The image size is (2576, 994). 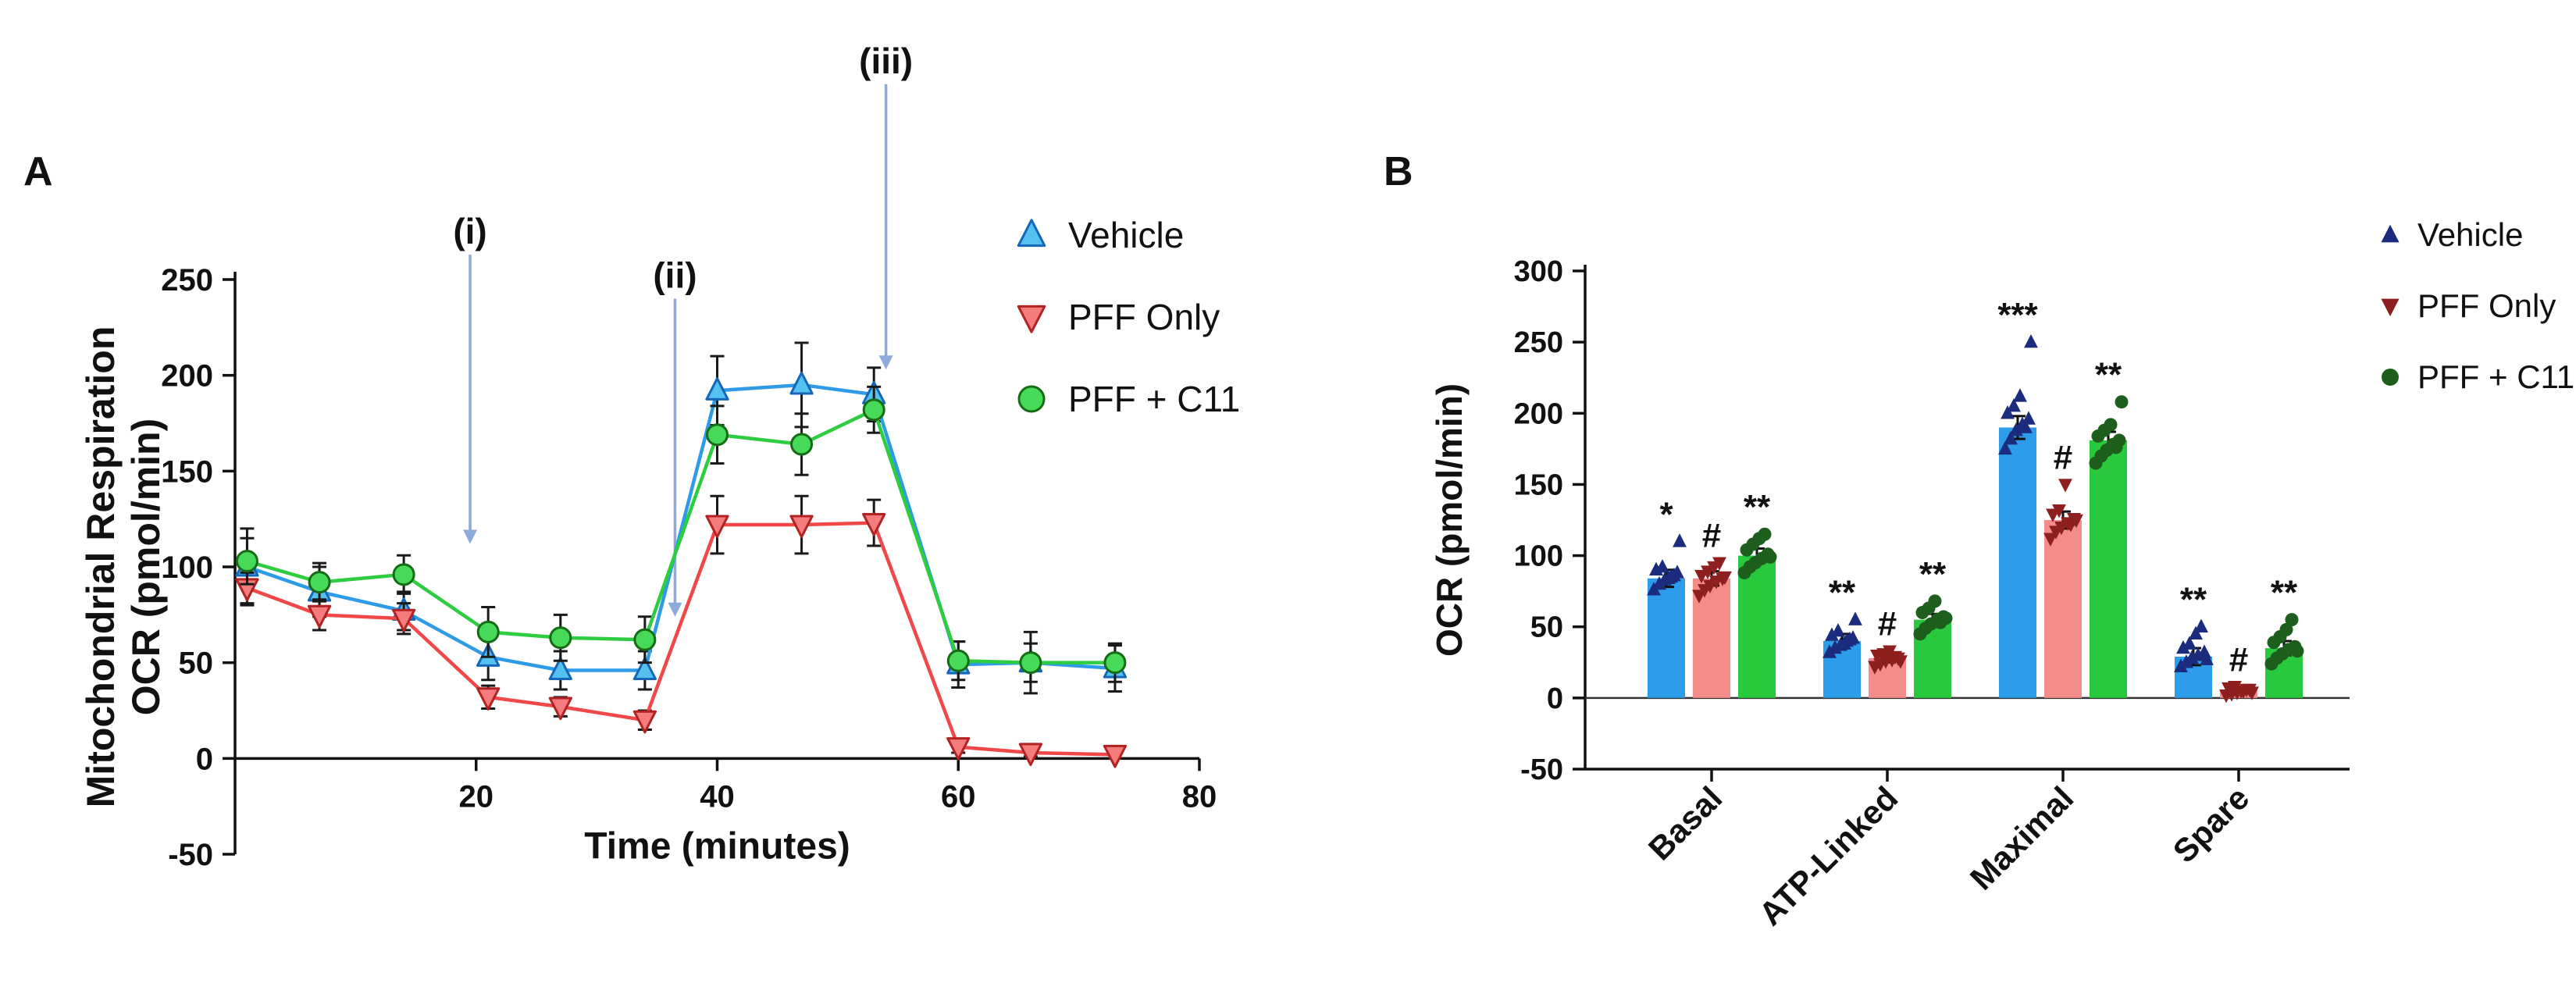 What do you see at coordinates (1541, 770) in the screenshot?
I see `panel-b-y-tick-label: -50` at bounding box center [1541, 770].